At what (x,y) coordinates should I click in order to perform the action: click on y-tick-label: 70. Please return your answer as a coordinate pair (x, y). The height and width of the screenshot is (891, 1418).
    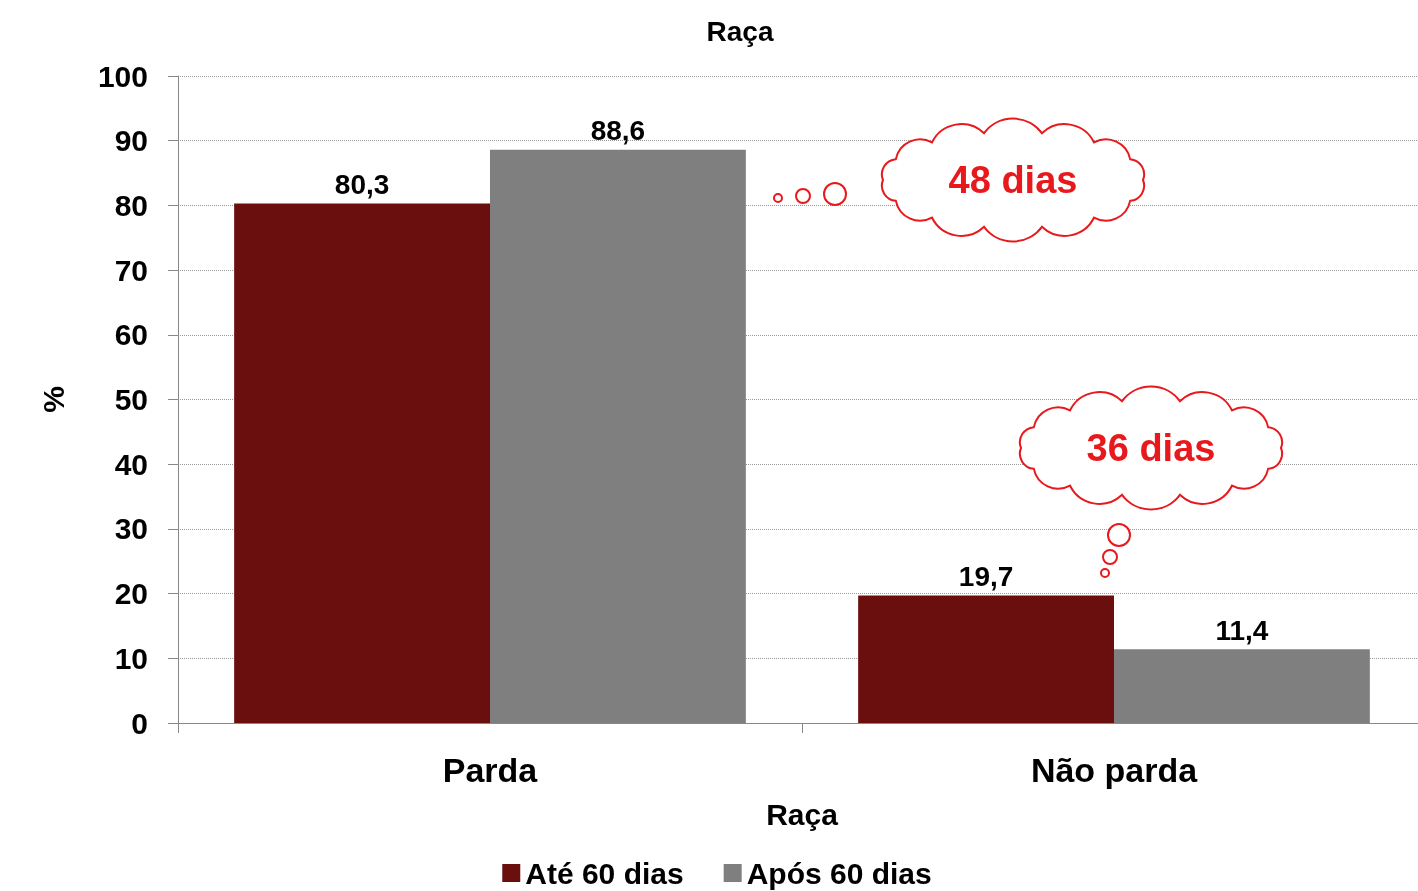
    Looking at the image, I should click on (131, 270).